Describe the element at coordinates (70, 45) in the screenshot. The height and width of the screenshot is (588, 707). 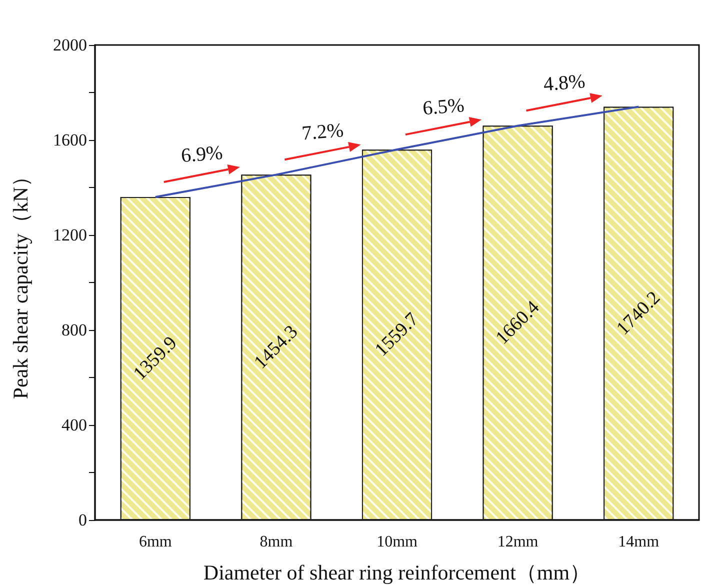
I see `y-tick-label: 2000` at that location.